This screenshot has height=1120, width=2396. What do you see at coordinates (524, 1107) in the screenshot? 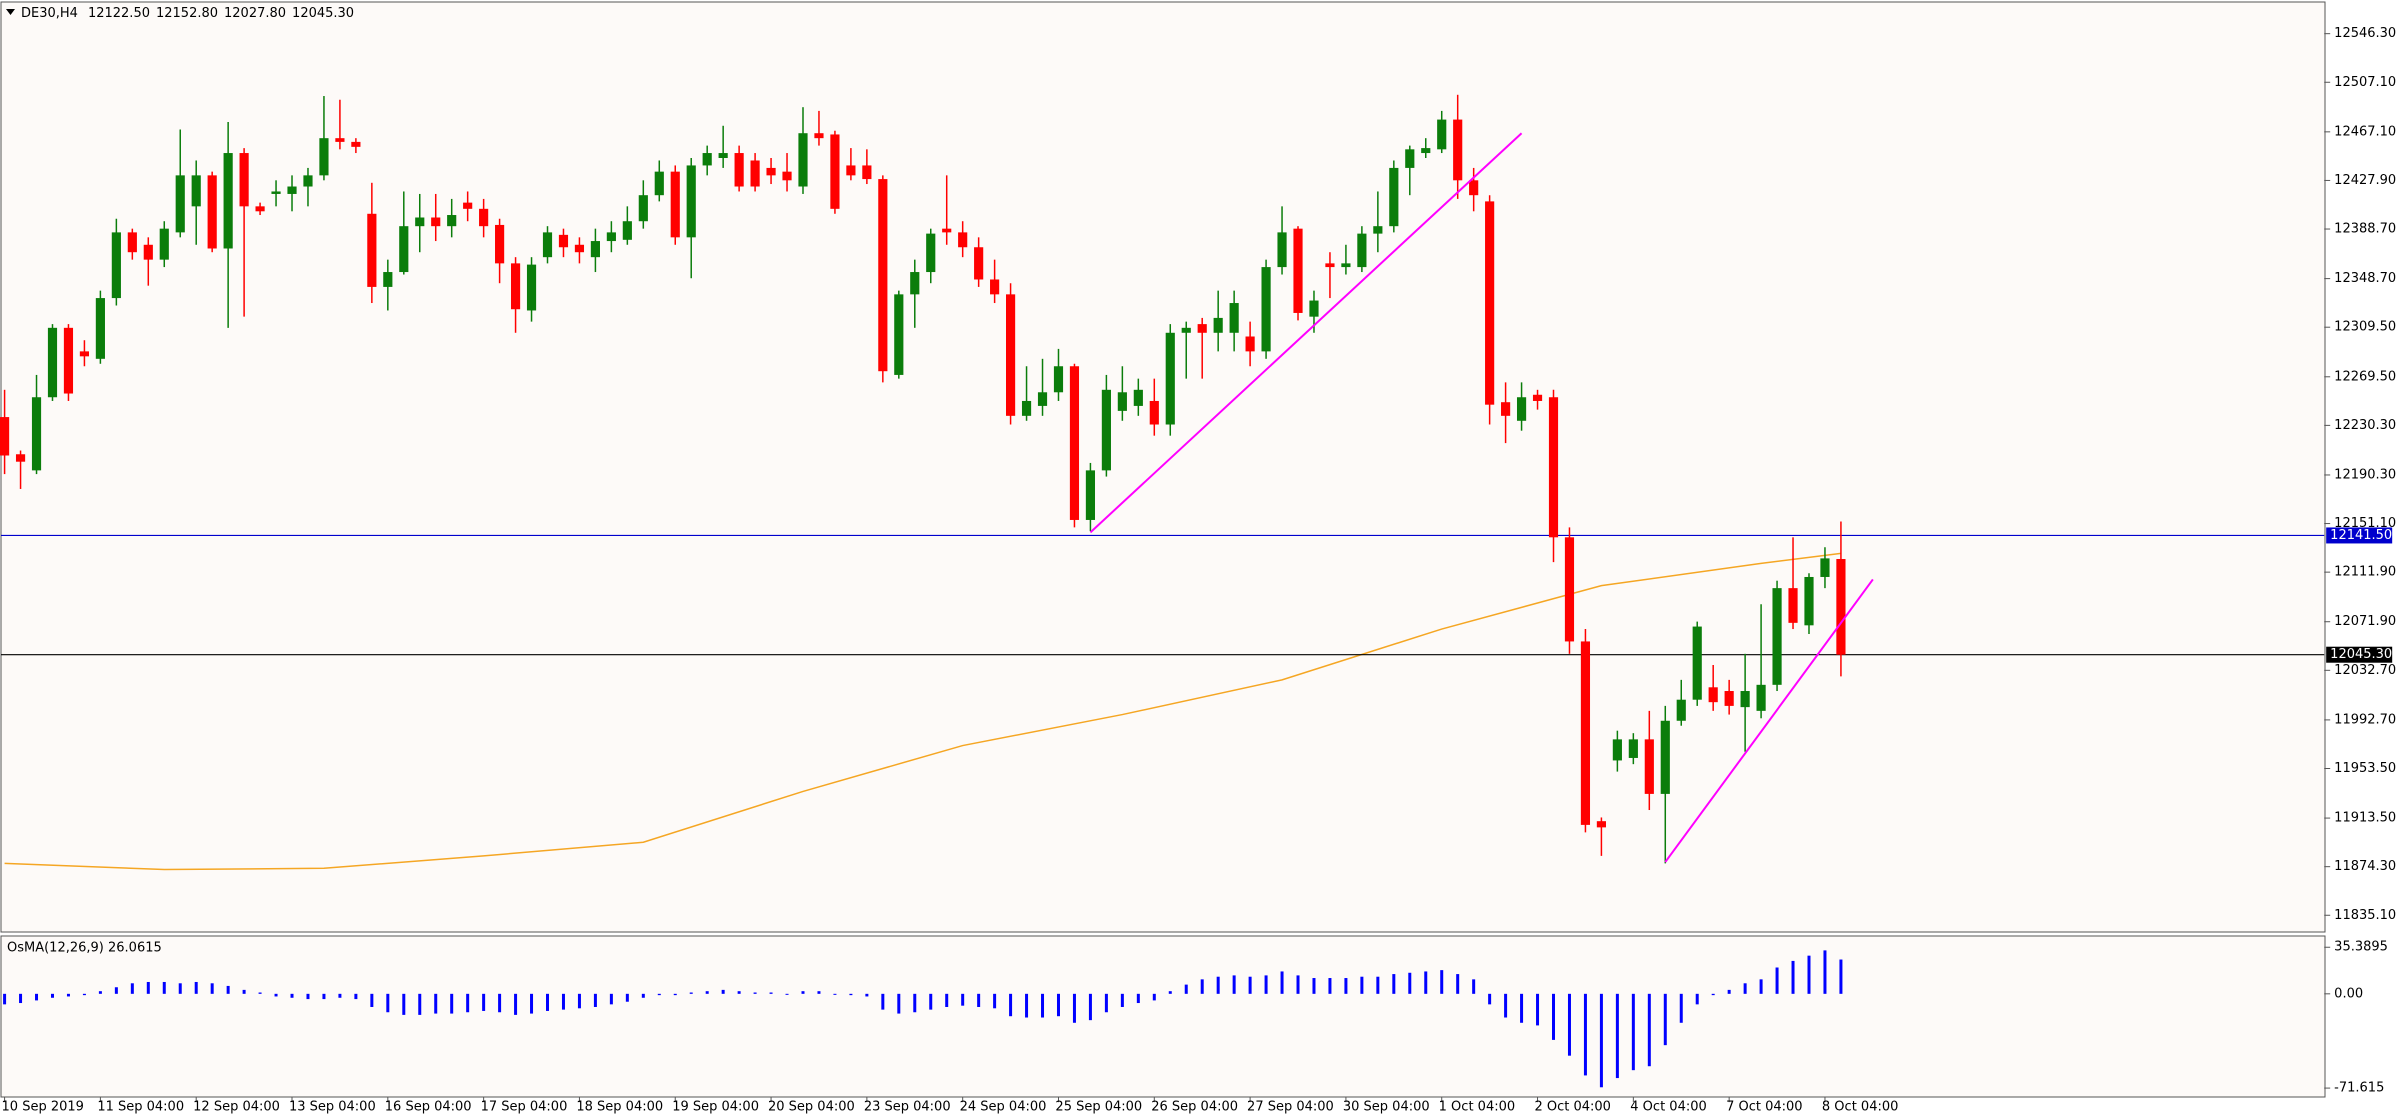
I see `x-tick-label: 17 Sep 04:00` at bounding box center [524, 1107].